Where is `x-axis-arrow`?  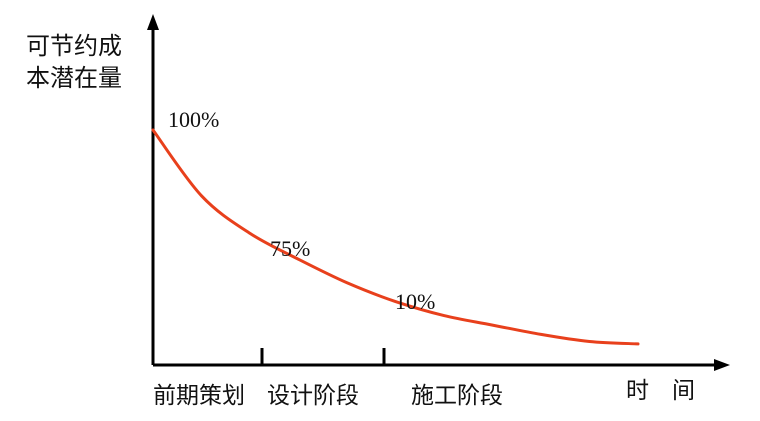 x-axis-arrow is located at coordinates (722, 365).